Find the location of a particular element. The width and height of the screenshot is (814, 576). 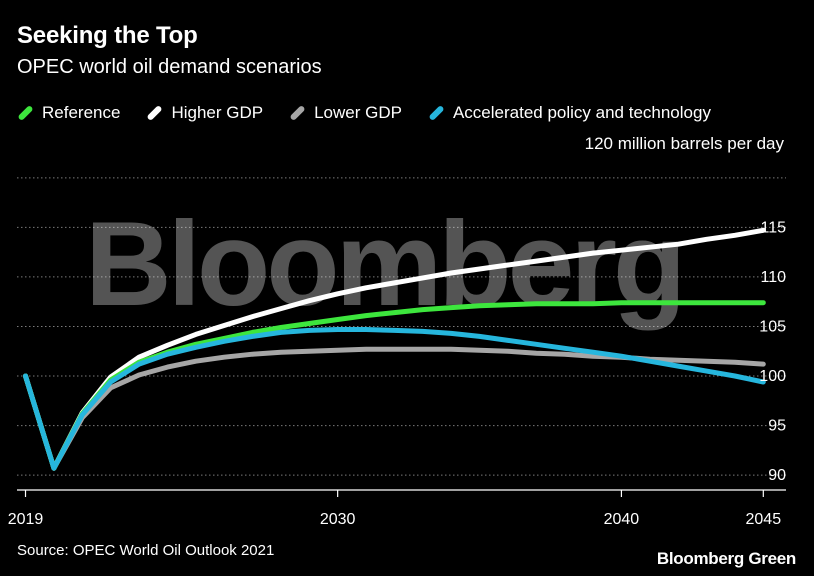

legend-label-lower-gdp: Lower GDP is located at coordinates (358, 112).